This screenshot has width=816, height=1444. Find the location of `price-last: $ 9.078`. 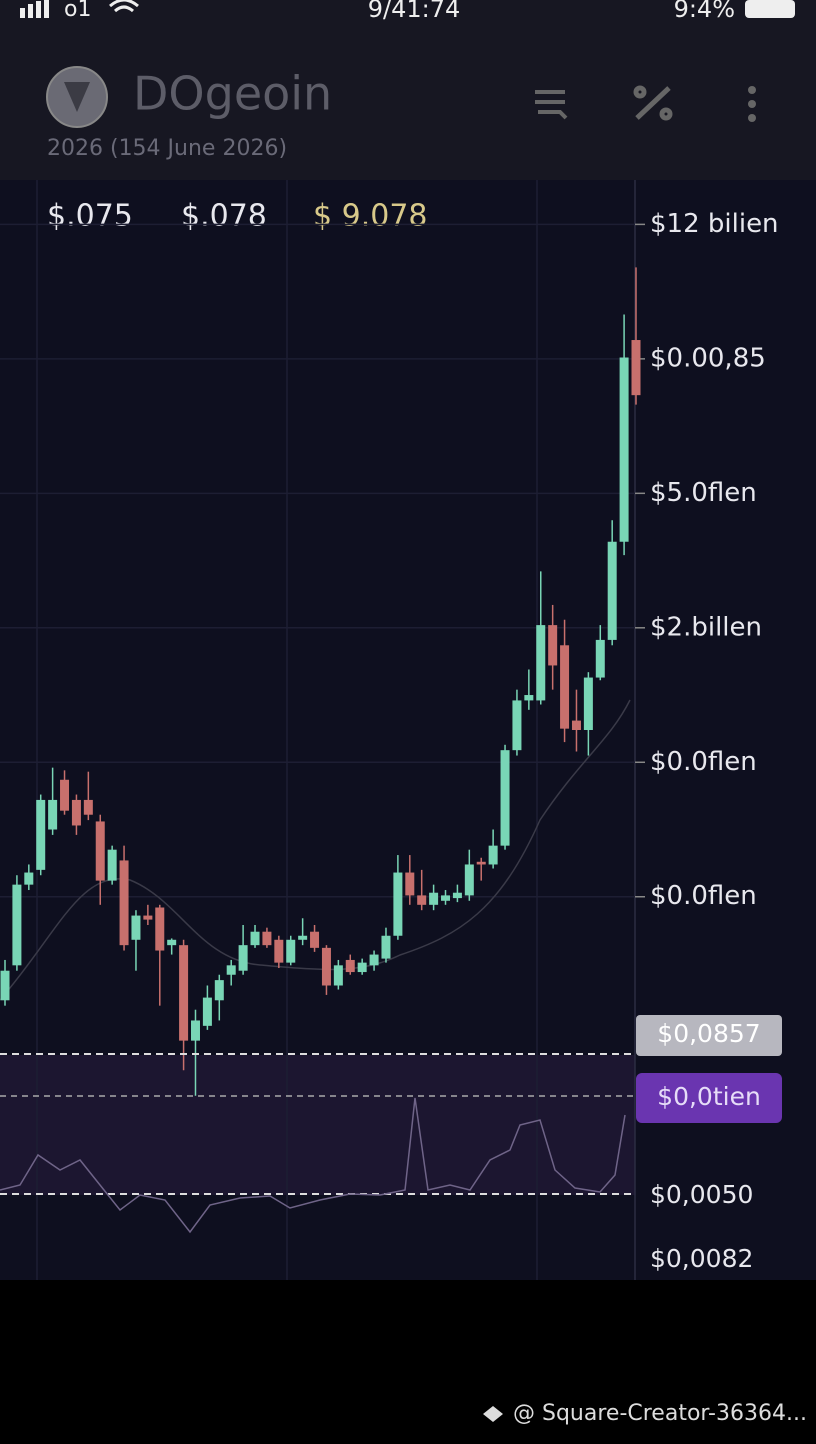

price-last: $ 9.078 is located at coordinates (370, 216).